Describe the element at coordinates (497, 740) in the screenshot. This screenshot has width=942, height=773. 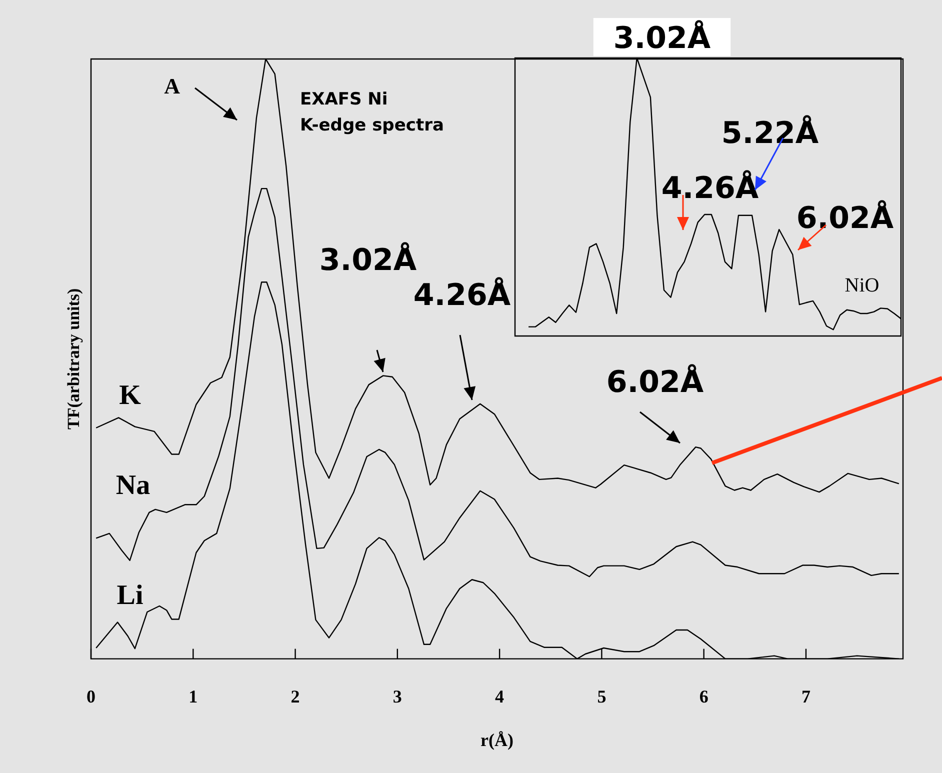
I see `x-axis-title: r(Å)` at that location.